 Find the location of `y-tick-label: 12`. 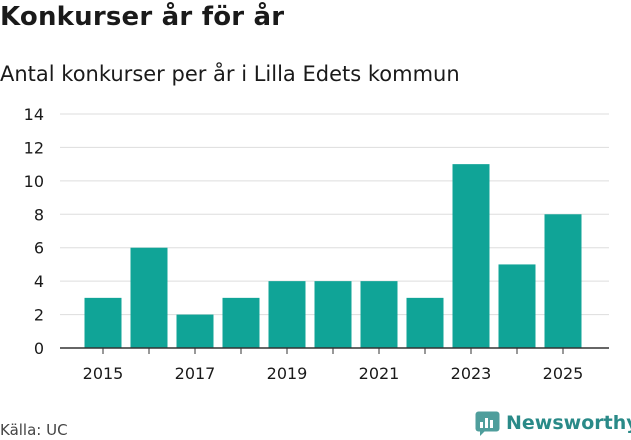

y-tick-label: 12 is located at coordinates (34, 147).